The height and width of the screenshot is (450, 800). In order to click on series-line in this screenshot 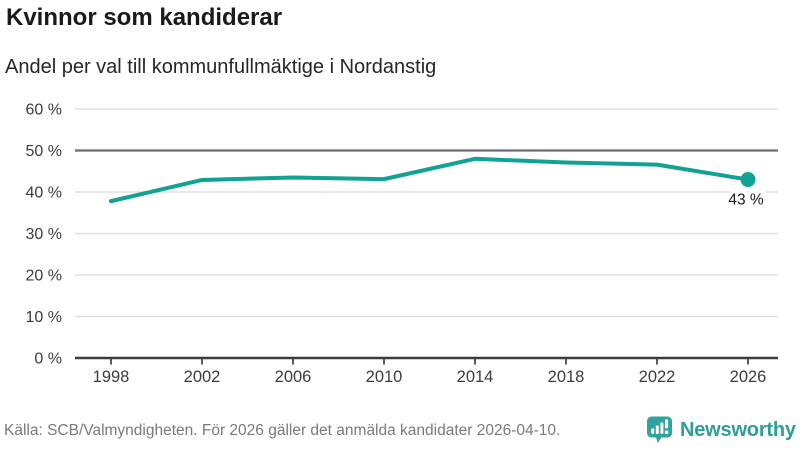, I will do `click(429, 180)`.